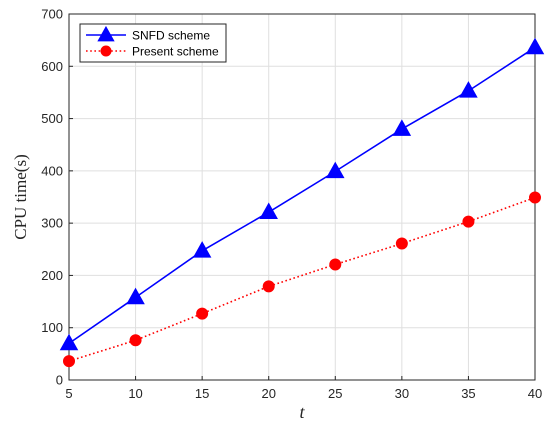  I want to click on x-tick-label: 10, so click(135, 393).